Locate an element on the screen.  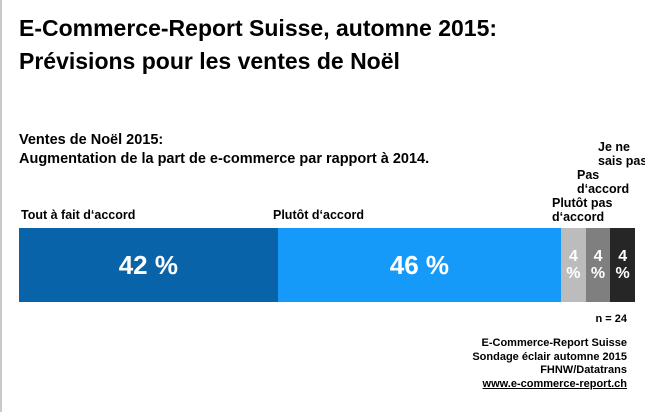
bar-segment-plutot-pas-daccord: 4 % is located at coordinates (573, 265).